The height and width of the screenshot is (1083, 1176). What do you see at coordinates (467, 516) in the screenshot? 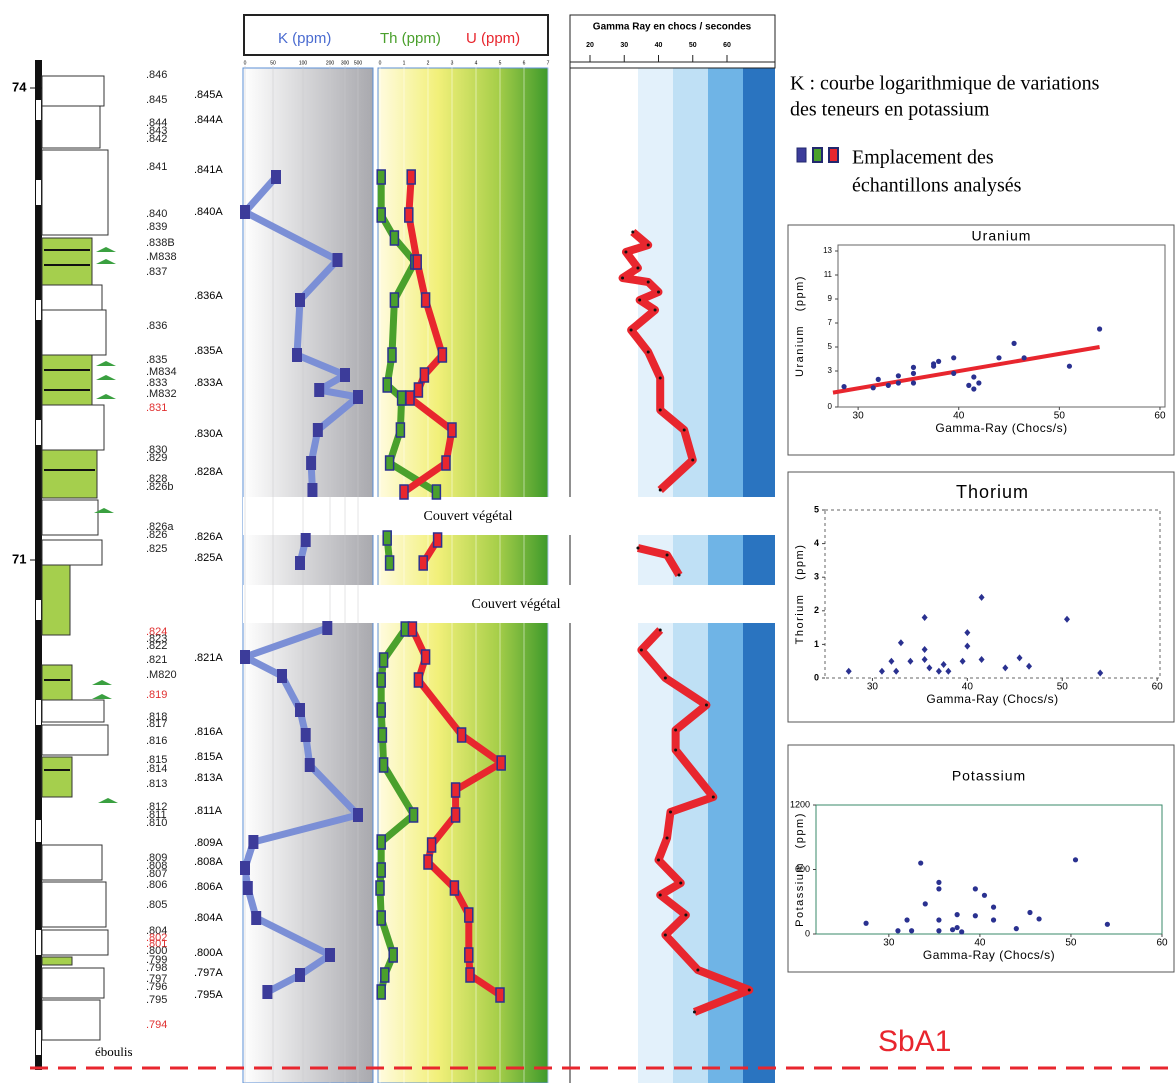
I see `cover-label: Couvert végétal` at bounding box center [467, 516].